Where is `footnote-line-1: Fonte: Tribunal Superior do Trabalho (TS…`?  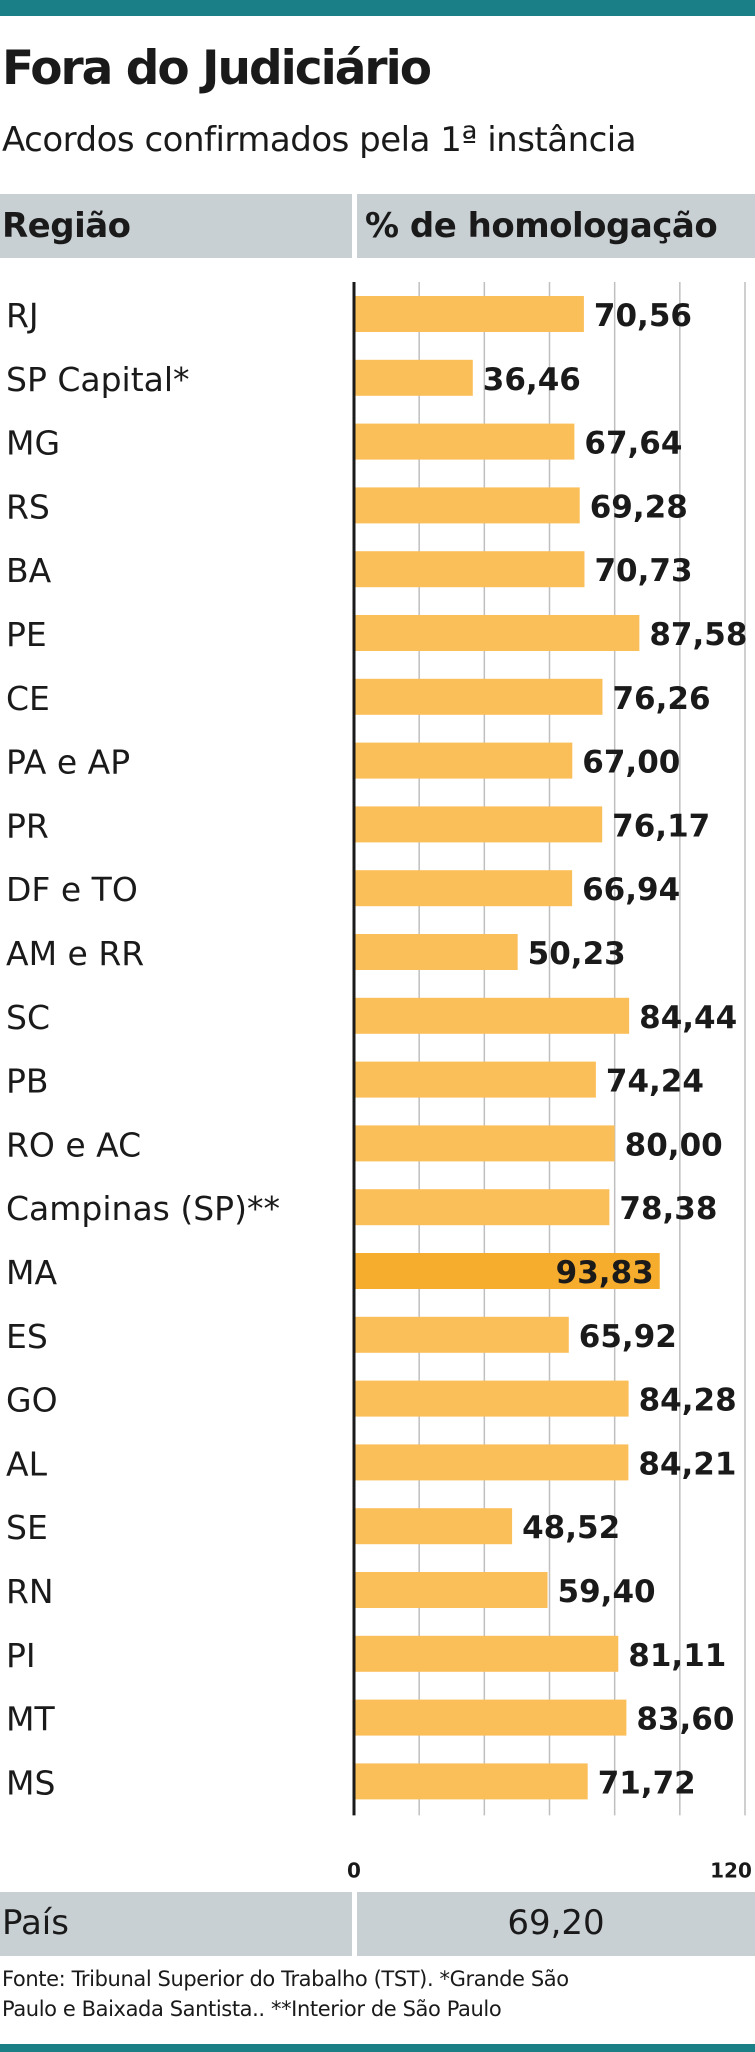
footnote-line-1: Fonte: Tribunal Superior do Trabalho (TS… is located at coordinates (285, 1979).